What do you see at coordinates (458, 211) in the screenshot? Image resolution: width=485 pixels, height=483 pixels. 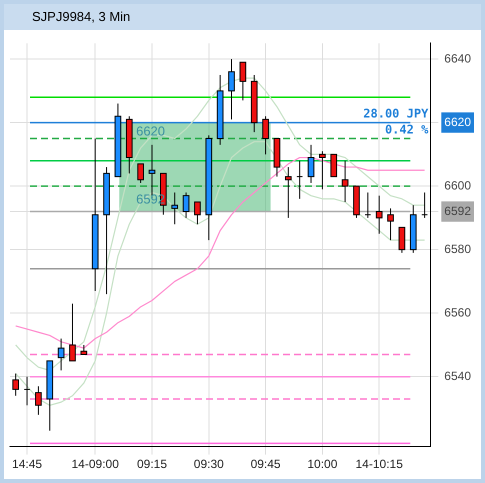 I see `y-tick-label: 6592` at bounding box center [458, 211].